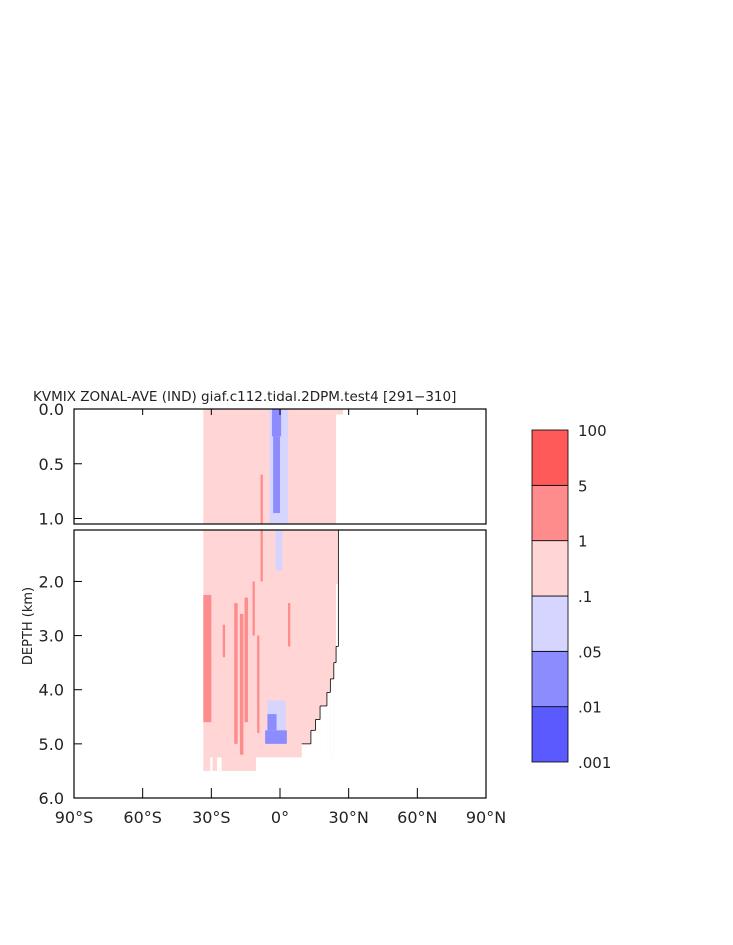  I want to click on x-tick-label-3: 0°, so click(280, 817).